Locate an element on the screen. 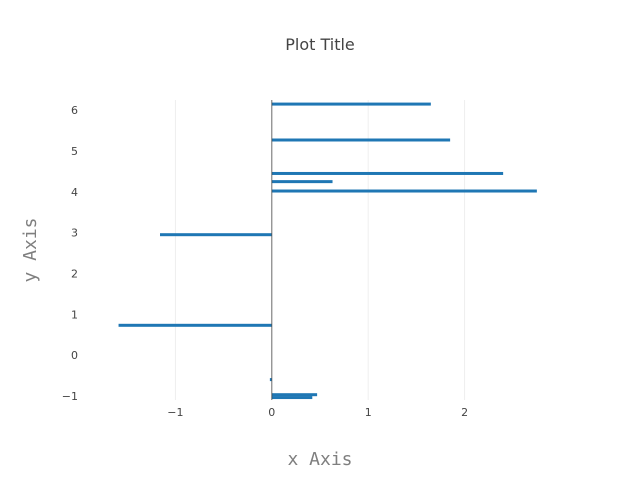 The height and width of the screenshot is (480, 640). y-tick-label: 1 is located at coordinates (74, 314).